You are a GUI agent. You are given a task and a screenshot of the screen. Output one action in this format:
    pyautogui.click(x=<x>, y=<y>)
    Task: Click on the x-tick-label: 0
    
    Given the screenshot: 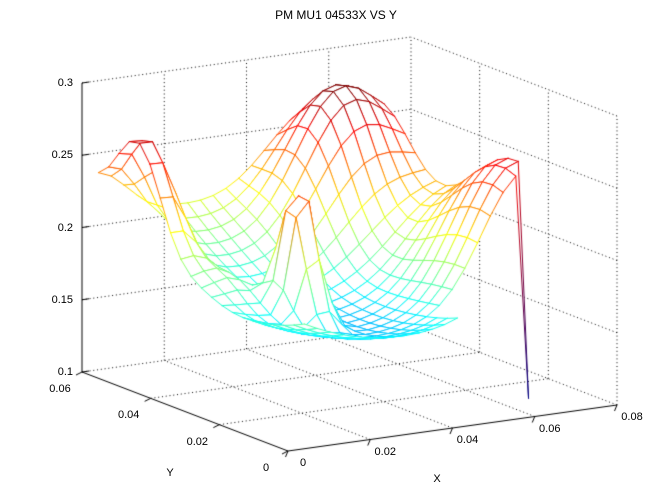 What is the action you would take?
    pyautogui.click(x=303, y=463)
    